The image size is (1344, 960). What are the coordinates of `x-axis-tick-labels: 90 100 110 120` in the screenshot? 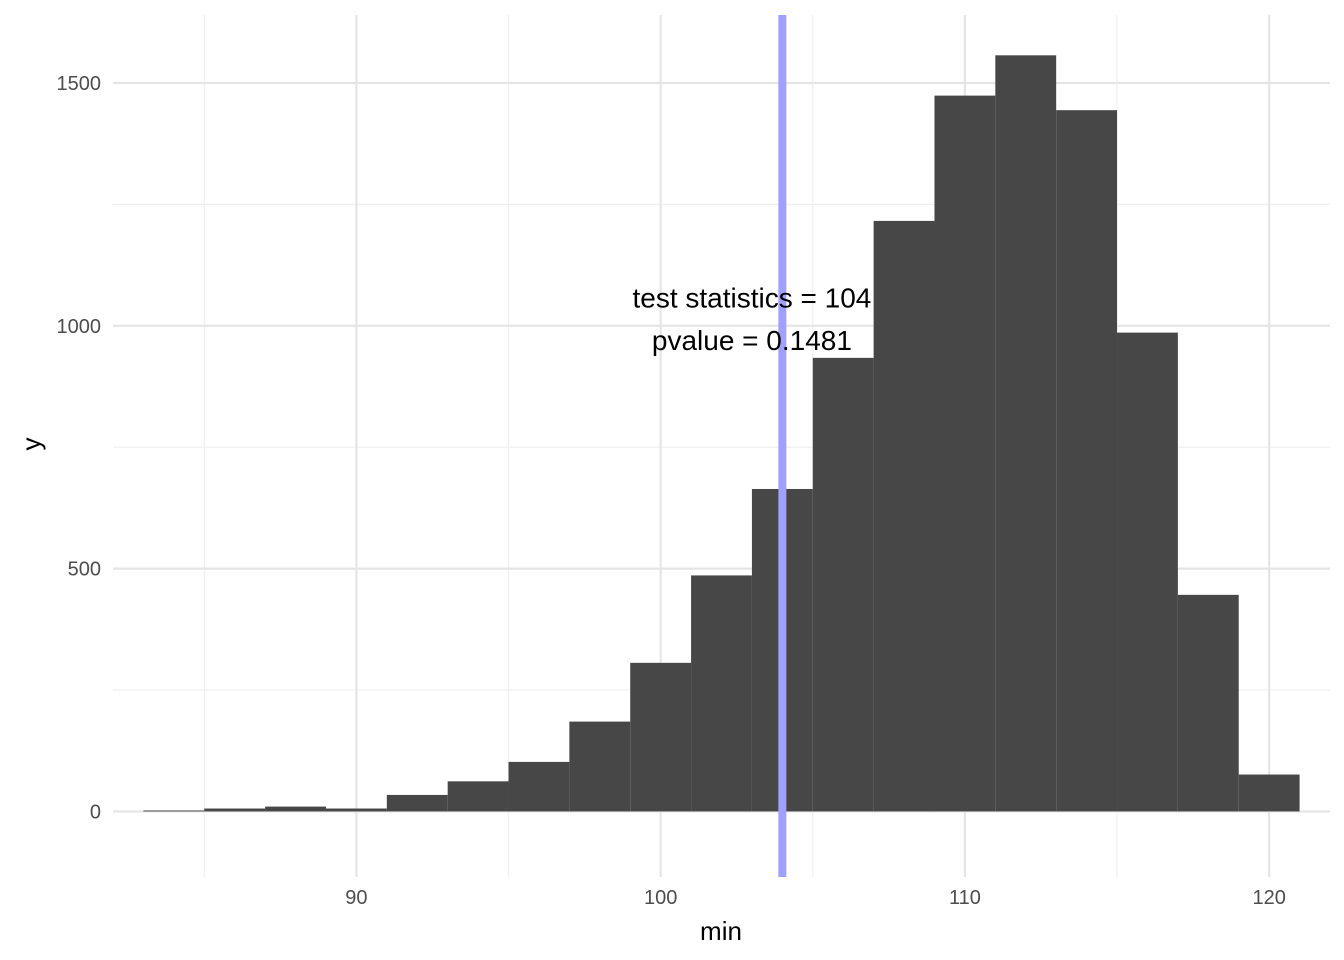 It's located at (815, 898).